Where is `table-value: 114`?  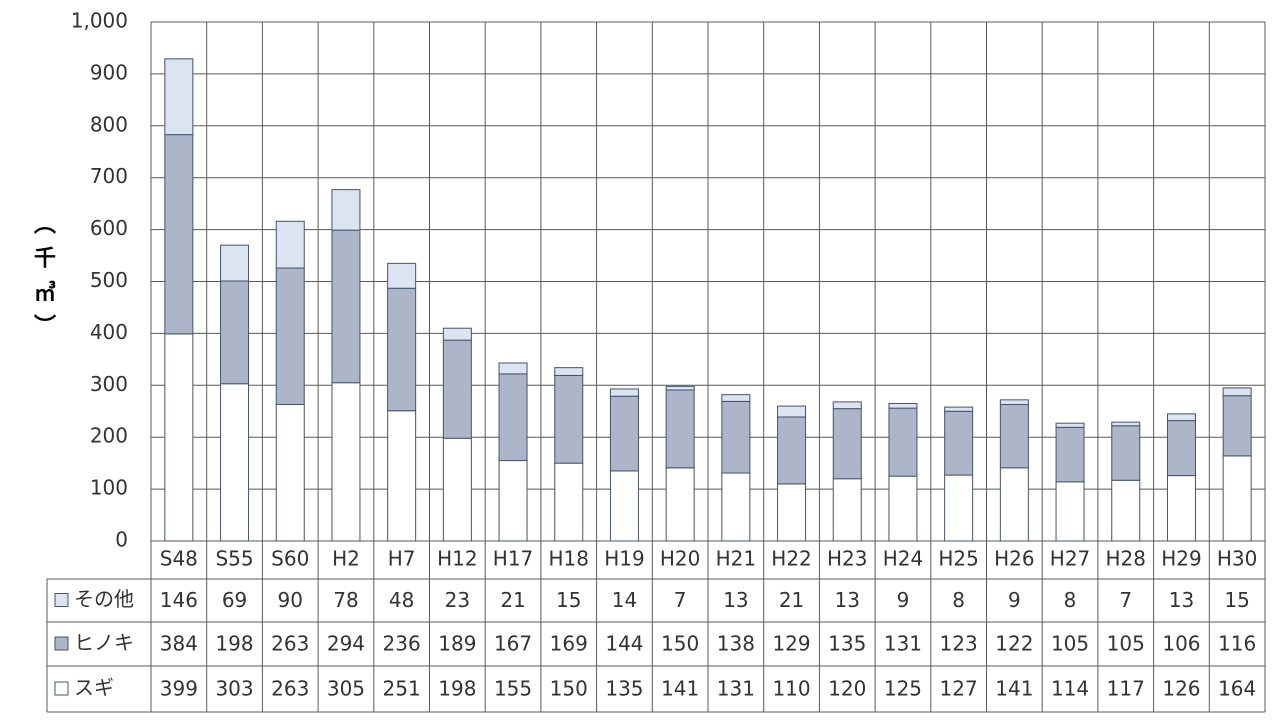 table-value: 114 is located at coordinates (1070, 689).